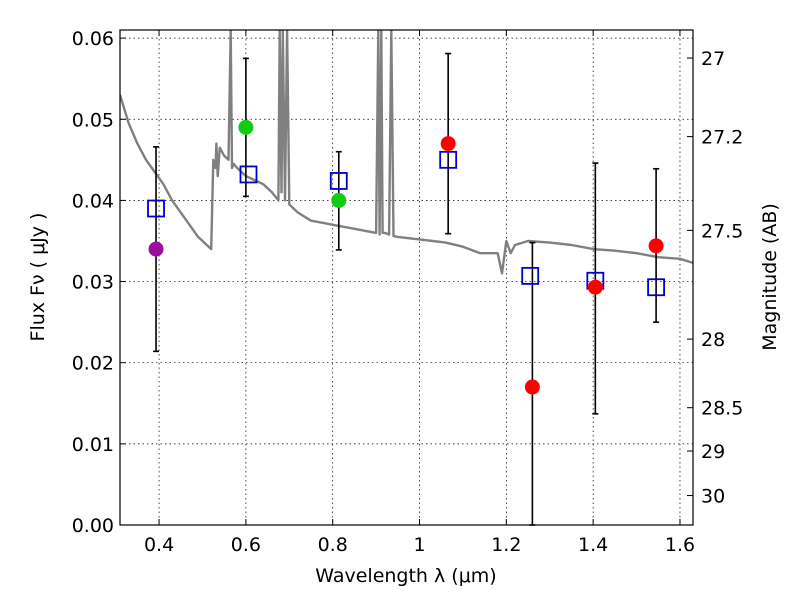 Image resolution: width=800 pixels, height=600 pixels. Describe the element at coordinates (713, 497) in the screenshot. I see `y2-tick-label: 30` at that location.